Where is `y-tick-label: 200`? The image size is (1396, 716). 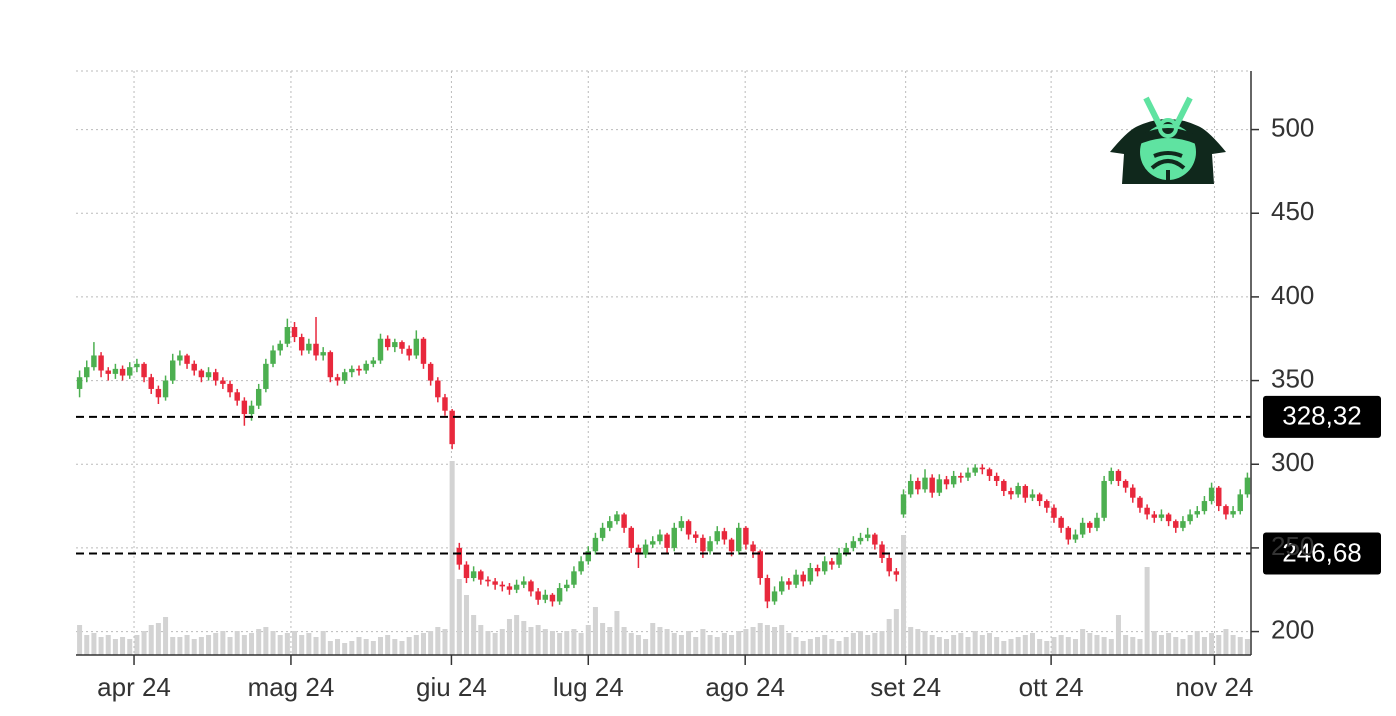
y-tick-label: 200 is located at coordinates (1292, 629).